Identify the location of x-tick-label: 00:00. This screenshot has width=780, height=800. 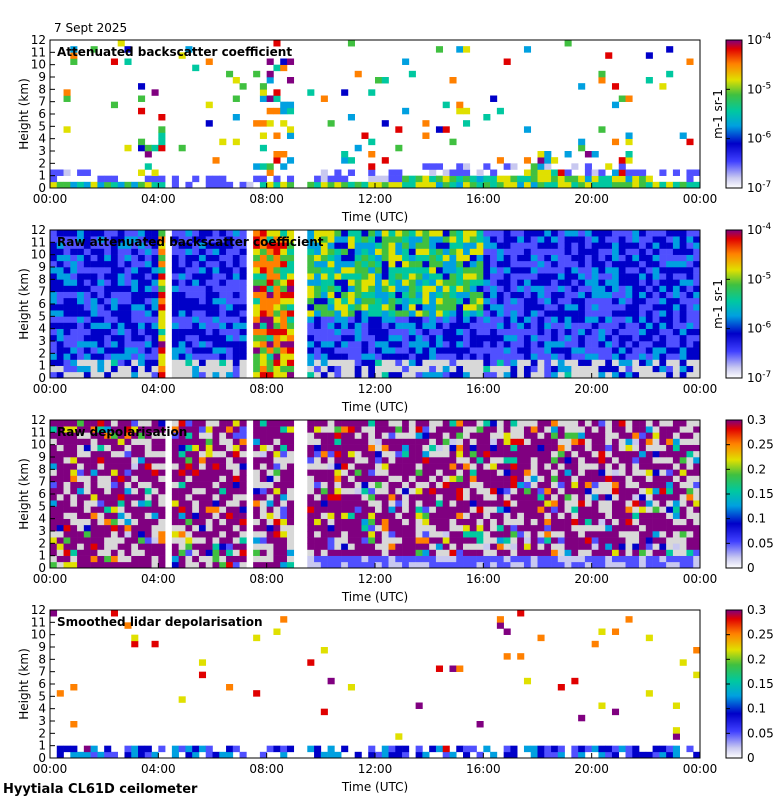
(50, 199).